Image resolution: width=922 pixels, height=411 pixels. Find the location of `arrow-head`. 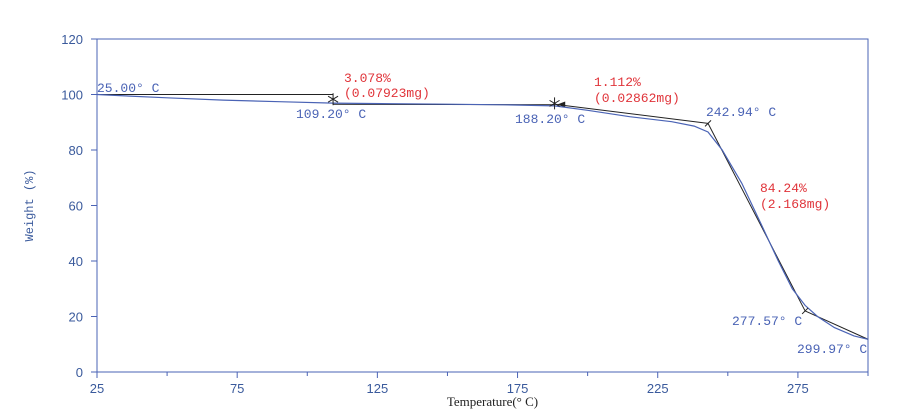

arrow-head is located at coordinates (561, 104).